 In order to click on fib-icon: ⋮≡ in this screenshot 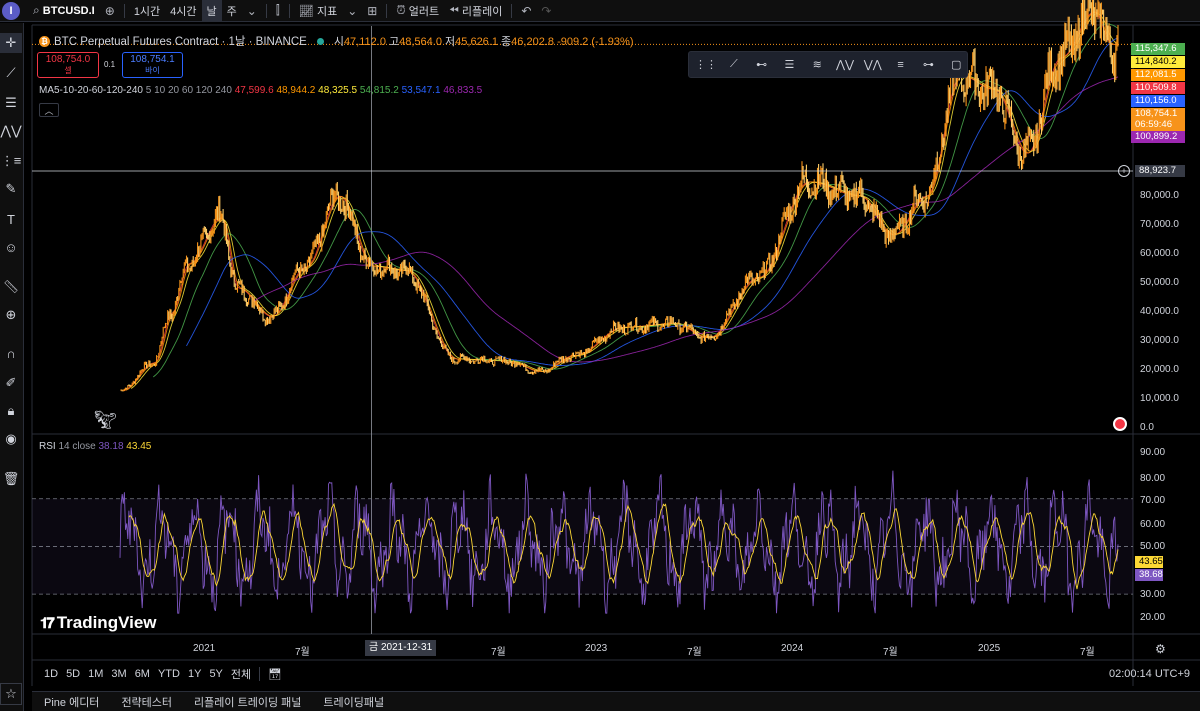, I will do `click(11, 160)`.